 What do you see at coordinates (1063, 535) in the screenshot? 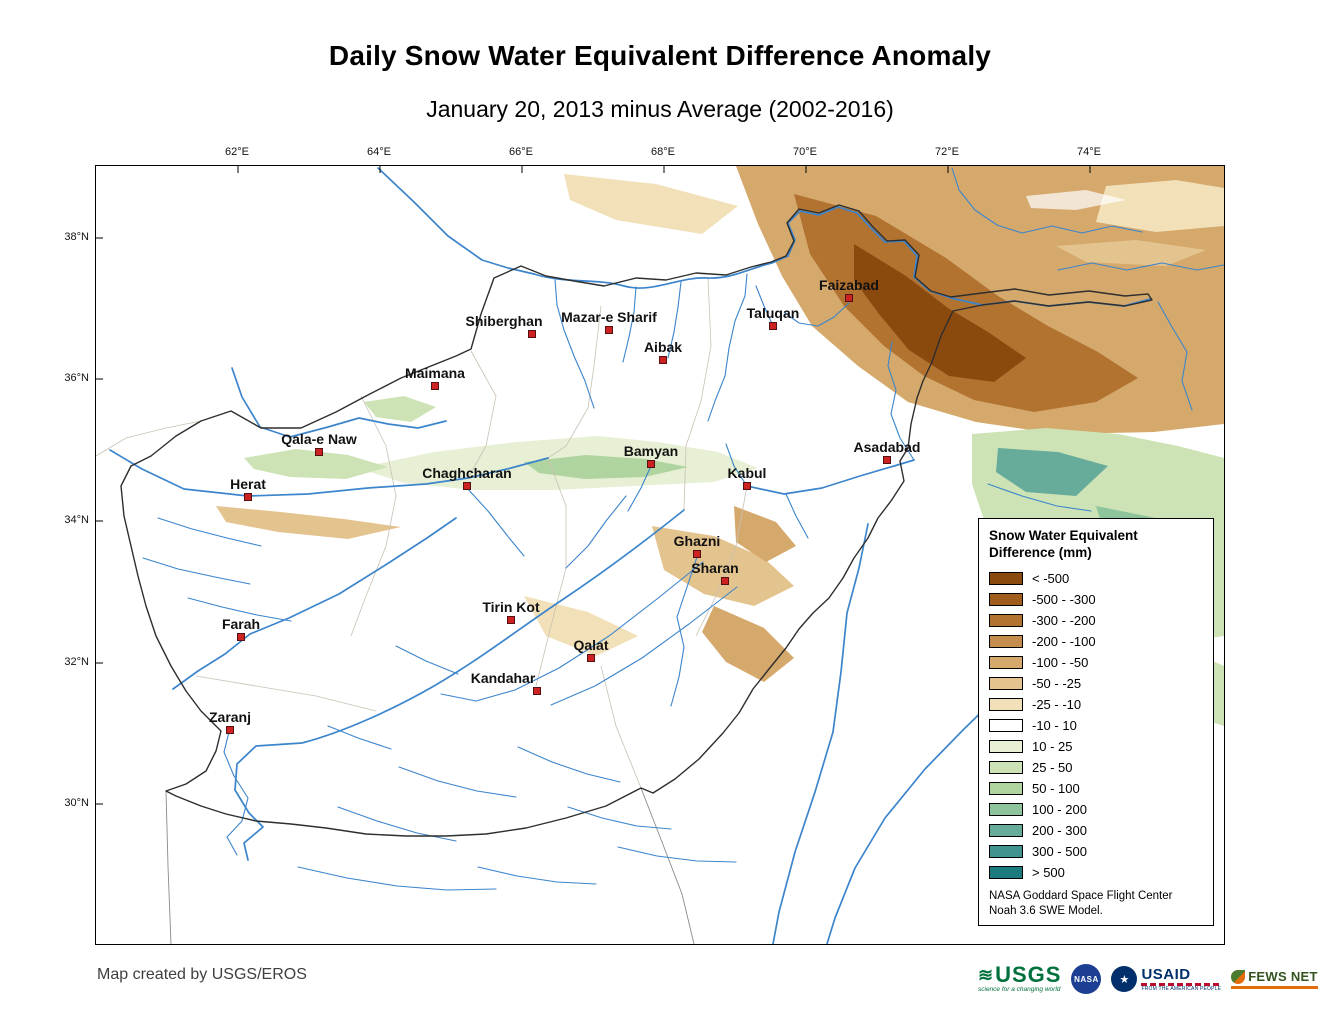
I see `legend-title-line1: Snow Water Equivalent` at bounding box center [1063, 535].